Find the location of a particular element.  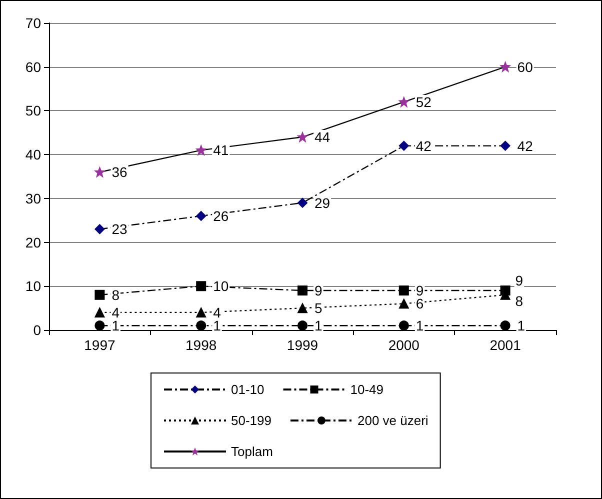

y-tick-label: 60 is located at coordinates (33, 66).